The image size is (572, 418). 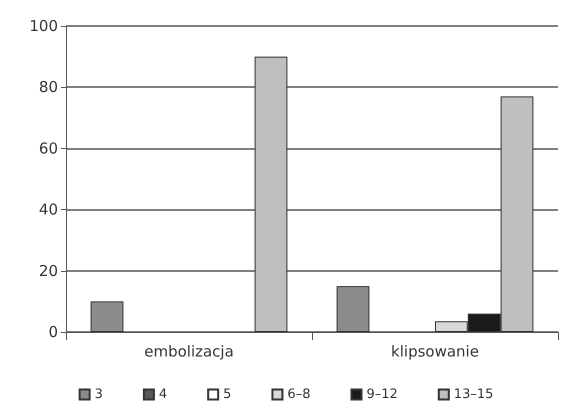 What do you see at coordinates (48, 209) in the screenshot?
I see `y-tick-label: 40` at bounding box center [48, 209].